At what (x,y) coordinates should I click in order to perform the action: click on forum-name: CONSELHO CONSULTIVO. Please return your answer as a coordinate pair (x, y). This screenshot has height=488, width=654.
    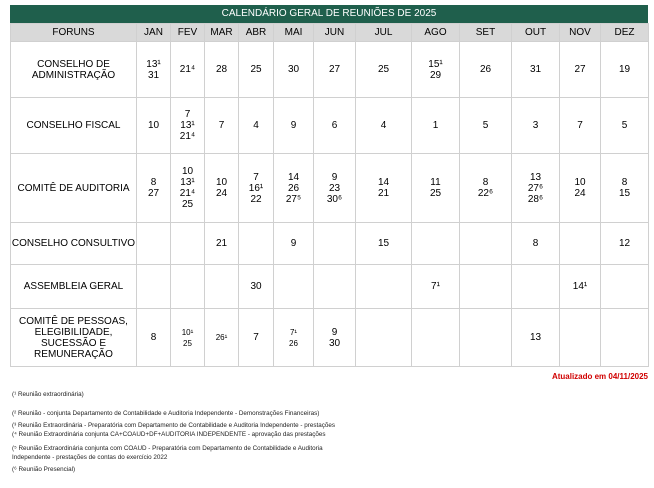
    Looking at the image, I should click on (73, 243).